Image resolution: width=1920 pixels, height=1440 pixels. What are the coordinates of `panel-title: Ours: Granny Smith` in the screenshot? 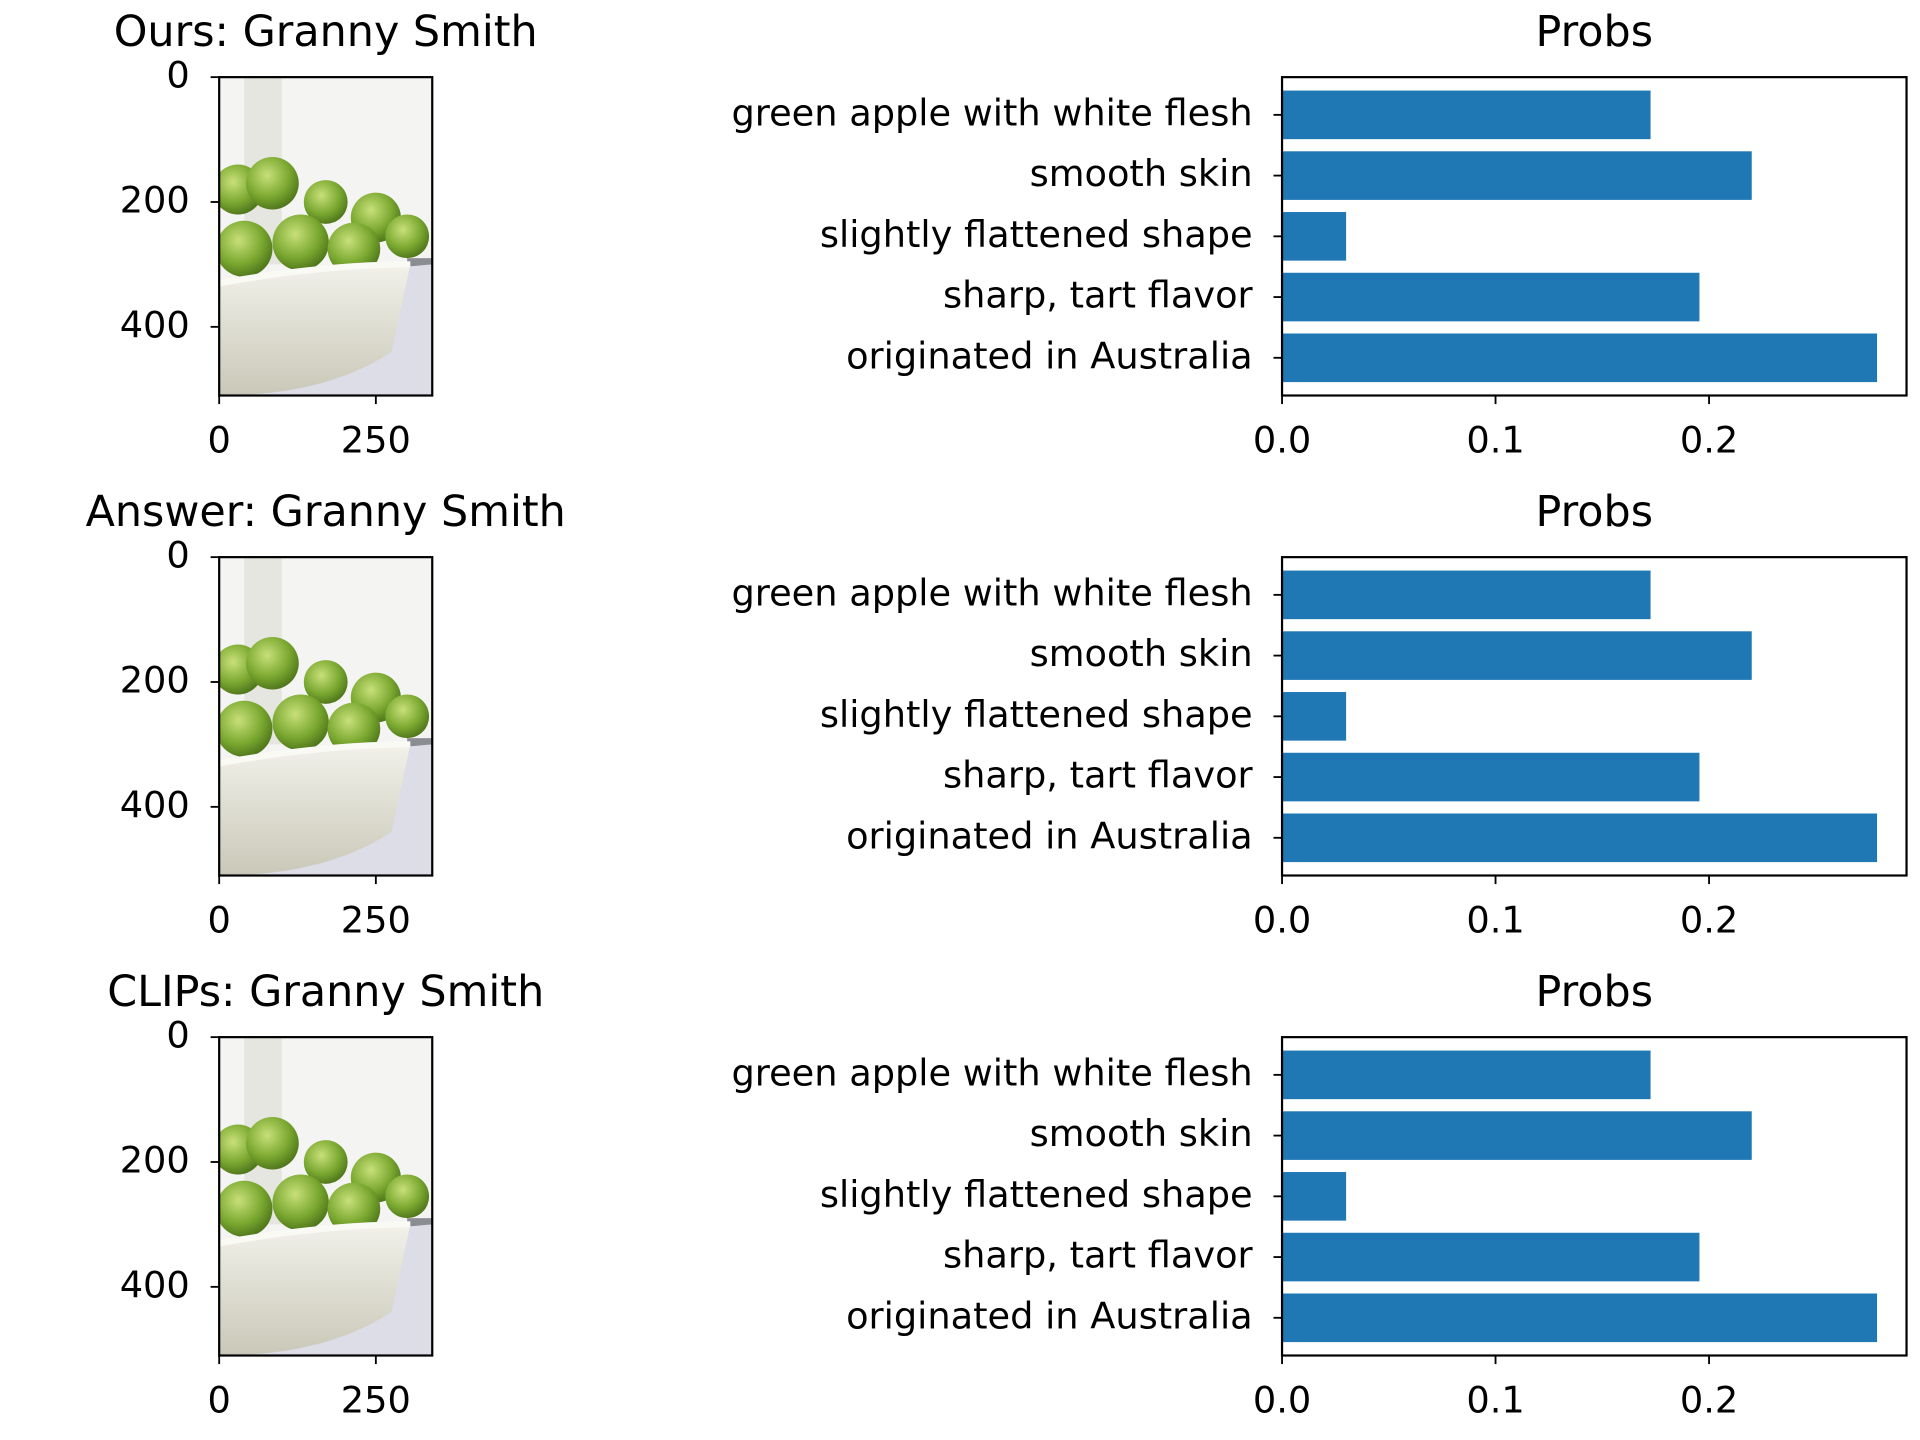 It's located at (326, 32).